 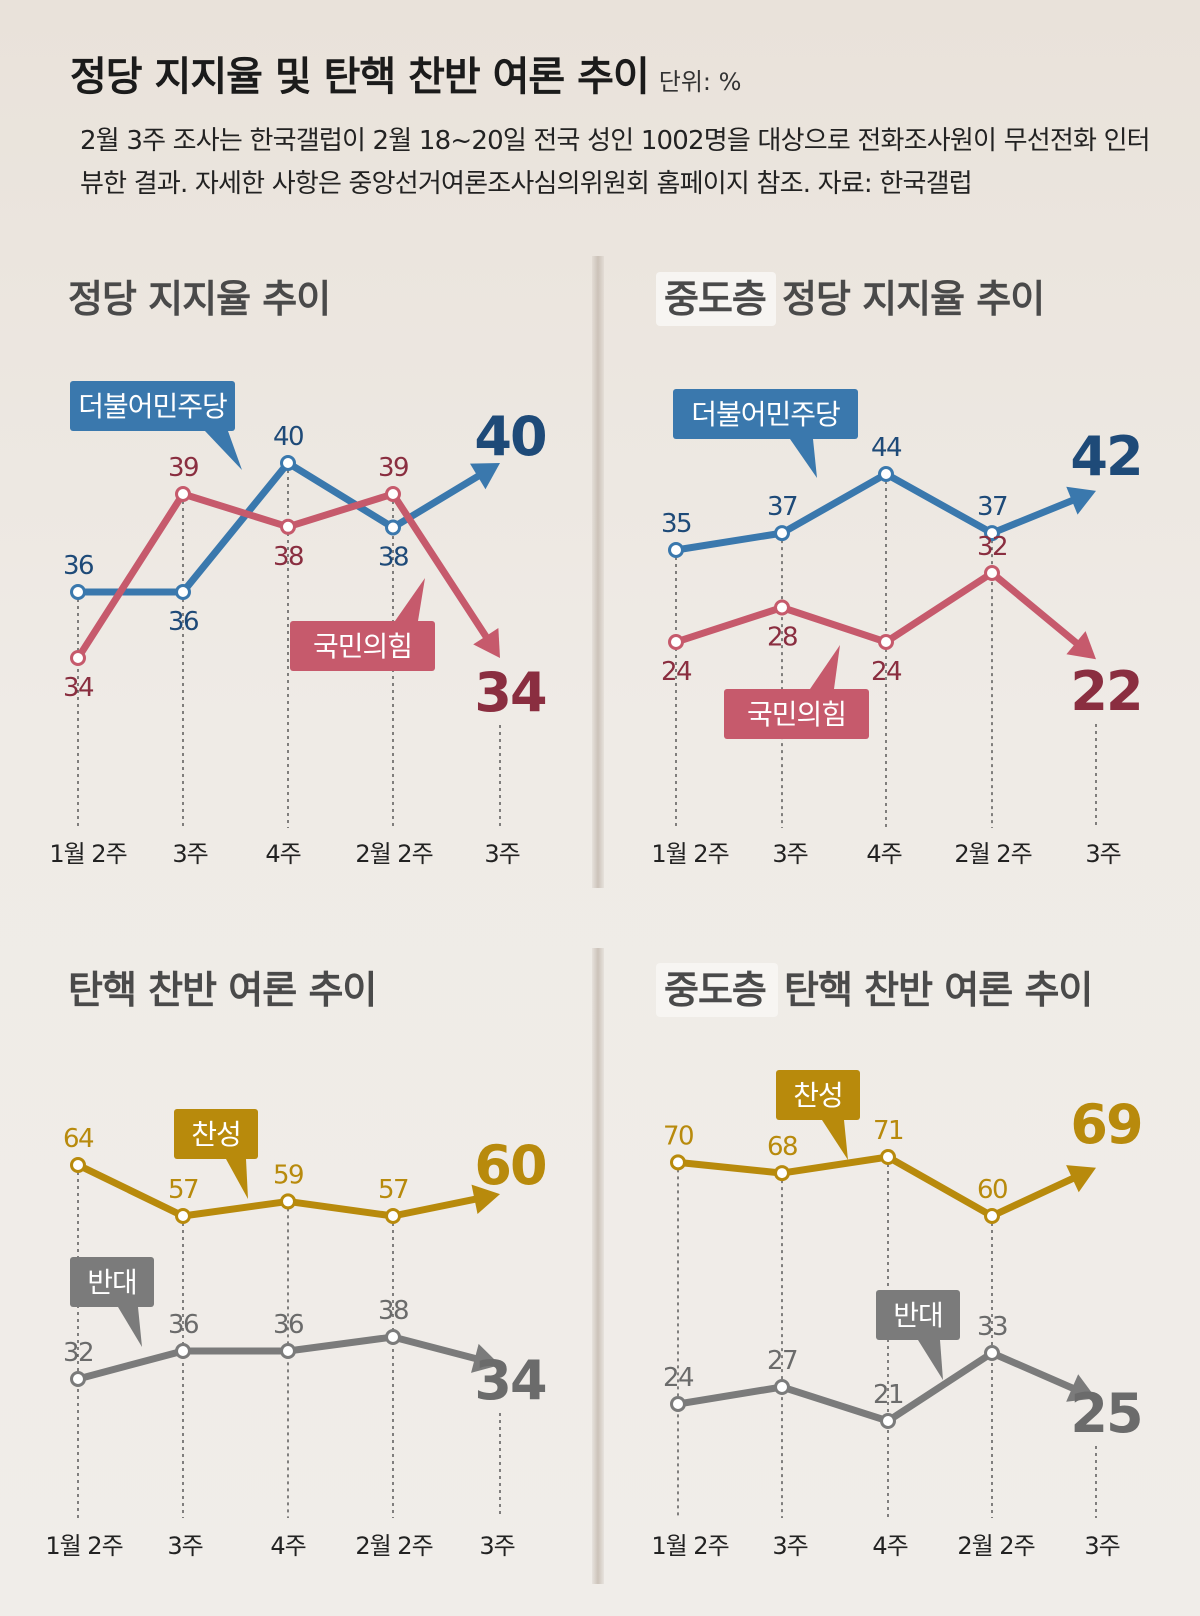 What do you see at coordinates (509, 436) in the screenshot?
I see `end-value-label: 40` at bounding box center [509, 436].